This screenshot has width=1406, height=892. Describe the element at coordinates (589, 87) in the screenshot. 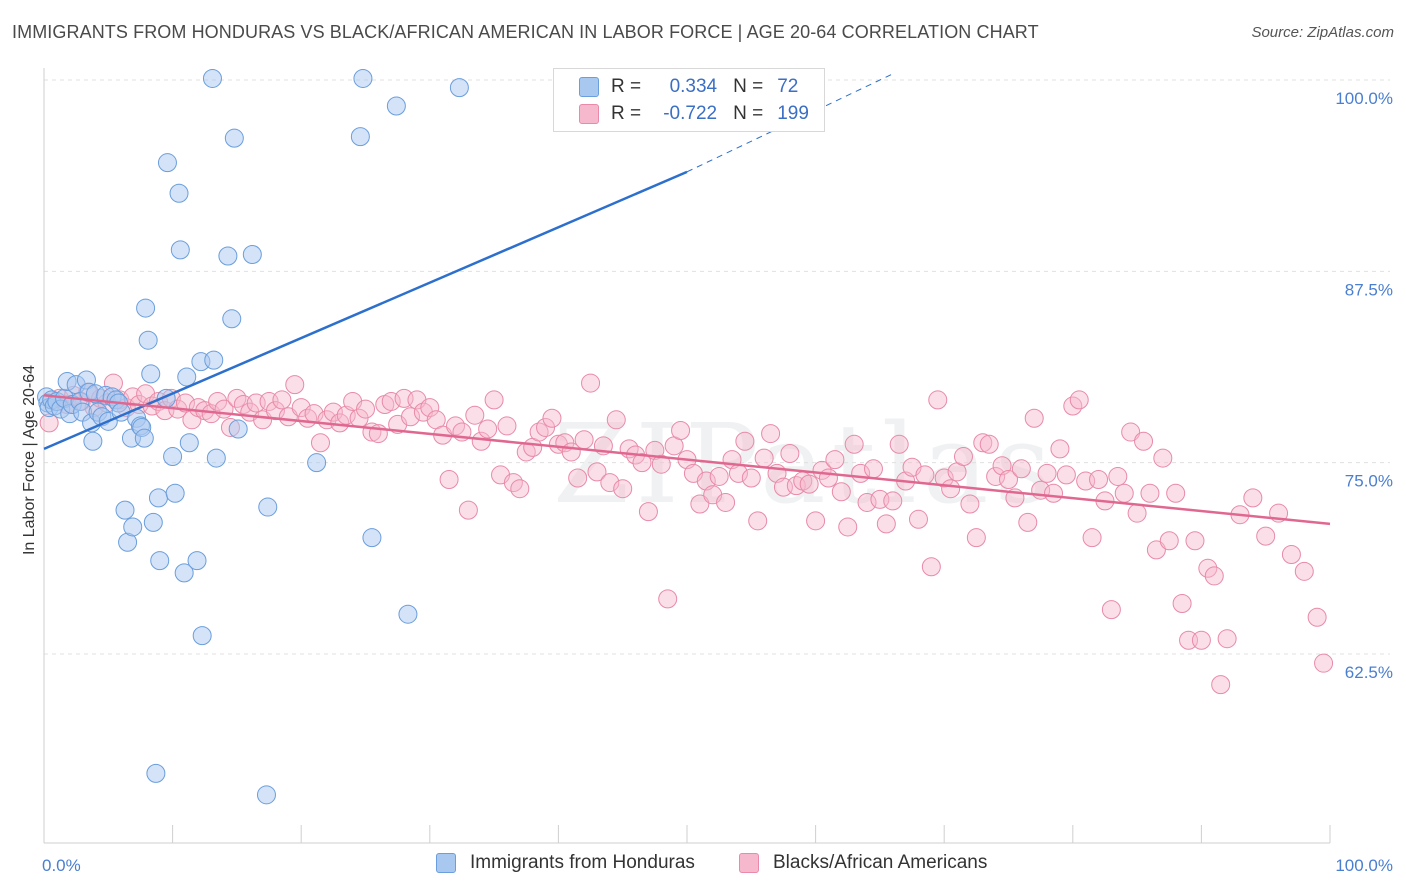

I see `legend-swatch-honduras` at that location.